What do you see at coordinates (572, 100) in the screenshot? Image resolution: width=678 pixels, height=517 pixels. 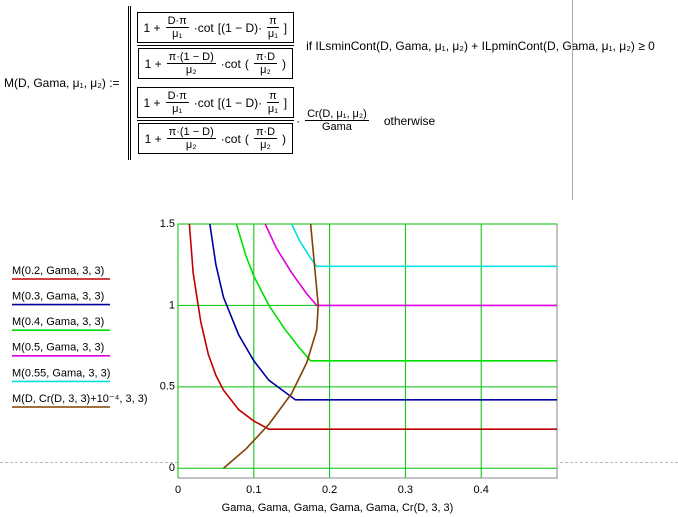 I see `region-line` at bounding box center [572, 100].